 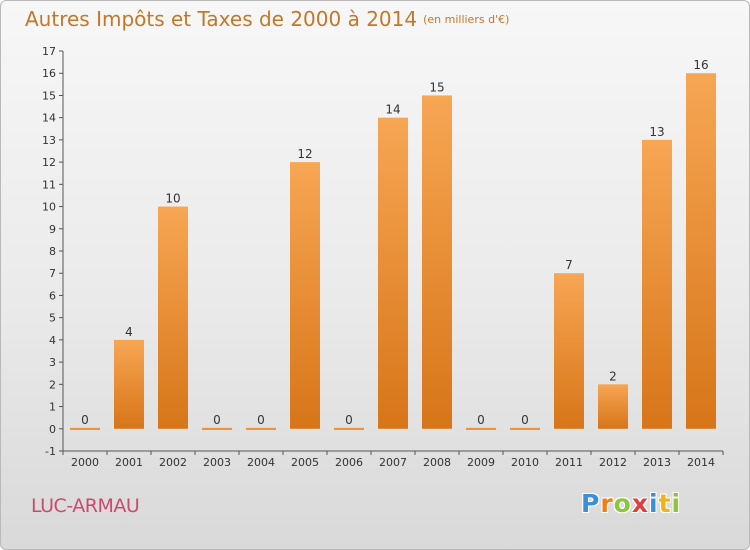 I want to click on logo-letter: t, so click(x=665, y=503).